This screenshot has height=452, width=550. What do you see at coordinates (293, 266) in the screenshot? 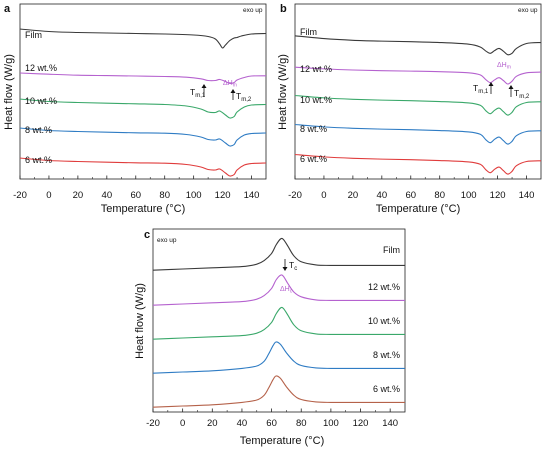
I see `panel-c-tc: Tc` at bounding box center [293, 266].